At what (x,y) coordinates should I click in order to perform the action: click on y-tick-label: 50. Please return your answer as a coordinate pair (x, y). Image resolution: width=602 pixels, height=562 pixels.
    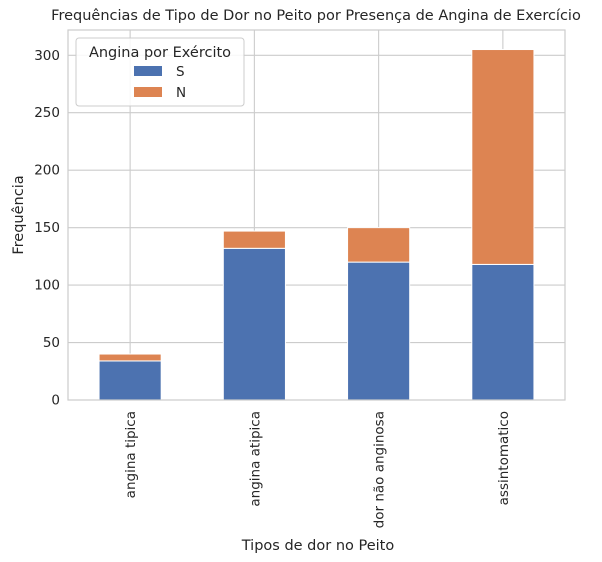
    Looking at the image, I should click on (51, 343).